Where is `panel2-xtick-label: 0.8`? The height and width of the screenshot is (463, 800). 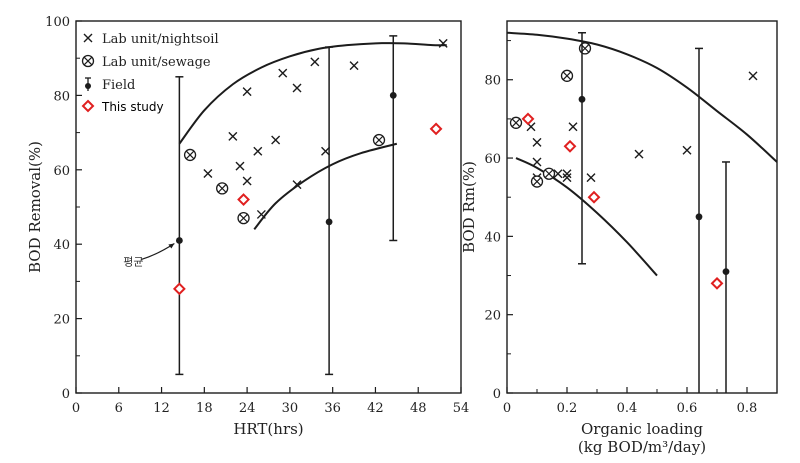
panel2-xtick-label: 0.8 is located at coordinates (747, 408).